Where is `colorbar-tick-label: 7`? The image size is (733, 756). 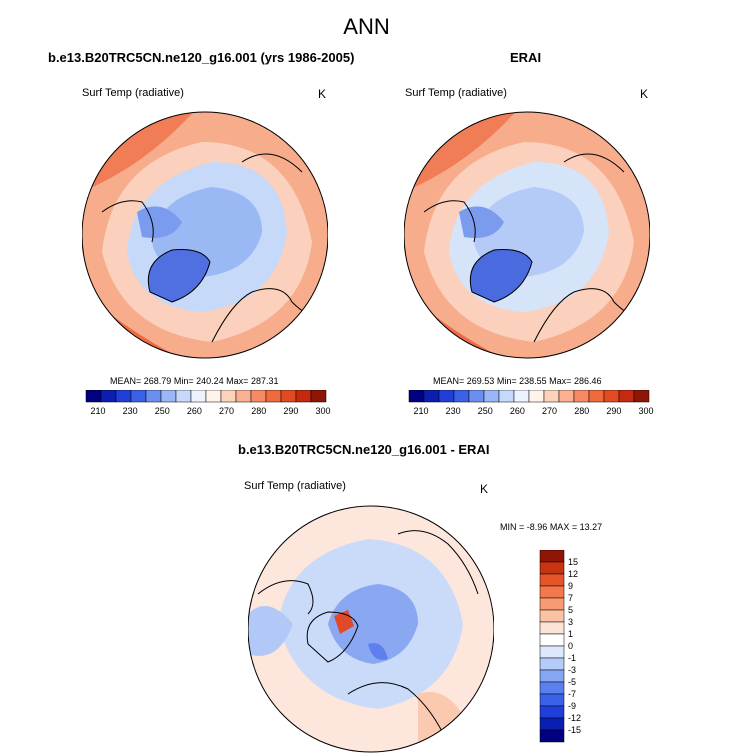
colorbar-tick-label: 7 is located at coordinates (570, 598).